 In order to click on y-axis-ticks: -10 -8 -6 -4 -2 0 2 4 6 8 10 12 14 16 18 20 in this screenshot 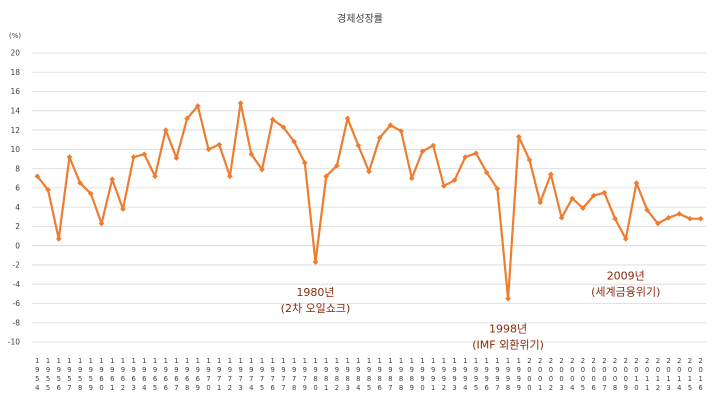, I will do `click(14, 198)`.